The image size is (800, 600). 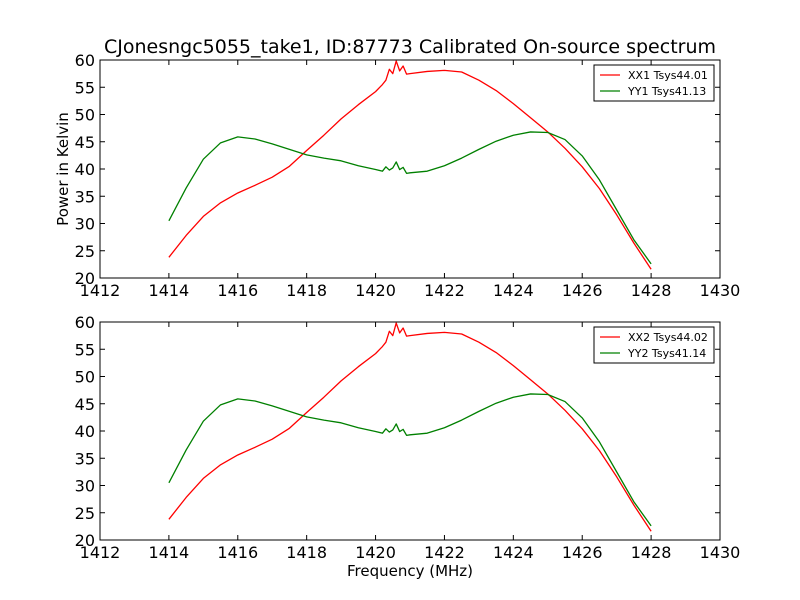 I want to click on legend: XX1 Tsys44.01 YY1 Tsys41.13, so click(x=654, y=83).